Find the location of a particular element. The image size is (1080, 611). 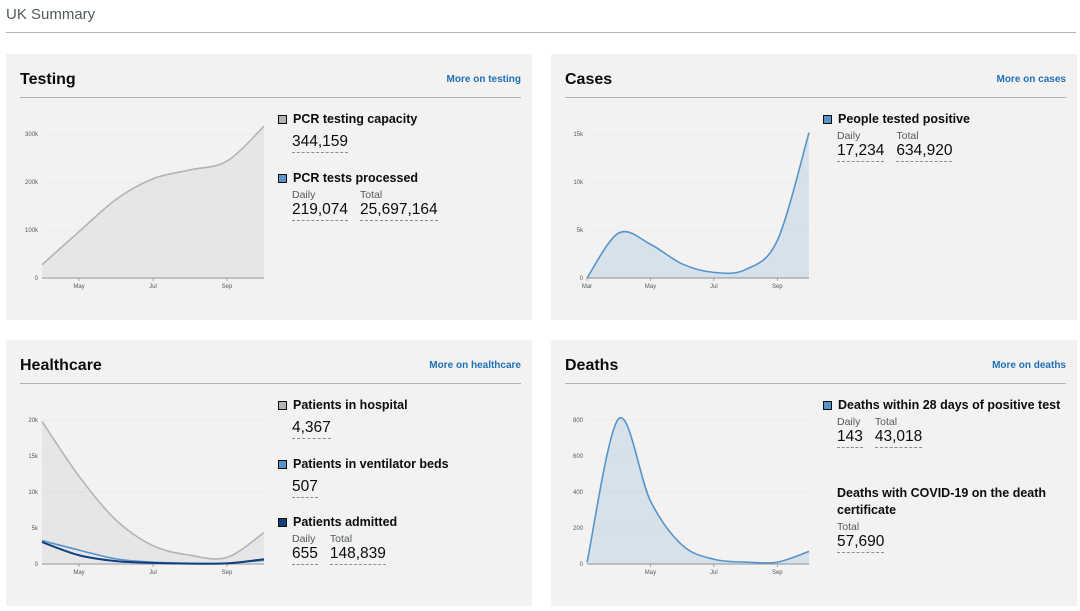

cases-chart: 0 5k 10k 15k Mar May Jul Sep is located at coordinates (691, 211).